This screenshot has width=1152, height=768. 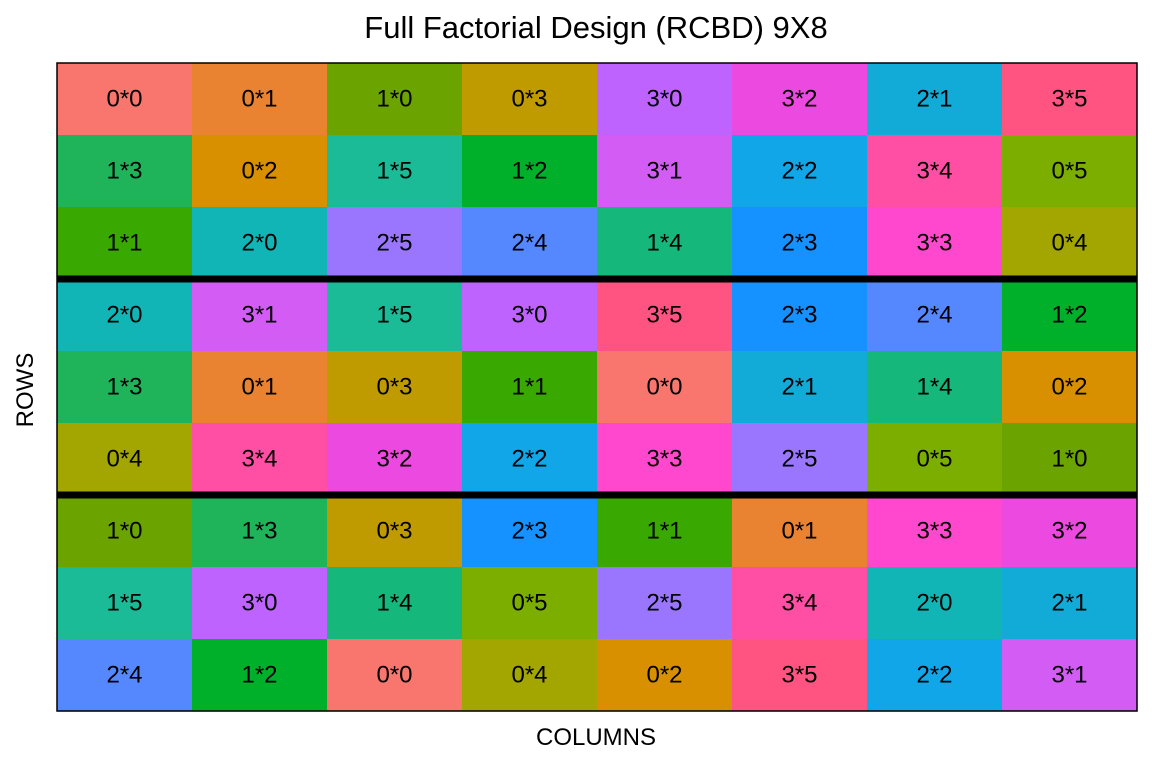 I want to click on cell-r8-c1: 1*5, so click(x=125, y=603).